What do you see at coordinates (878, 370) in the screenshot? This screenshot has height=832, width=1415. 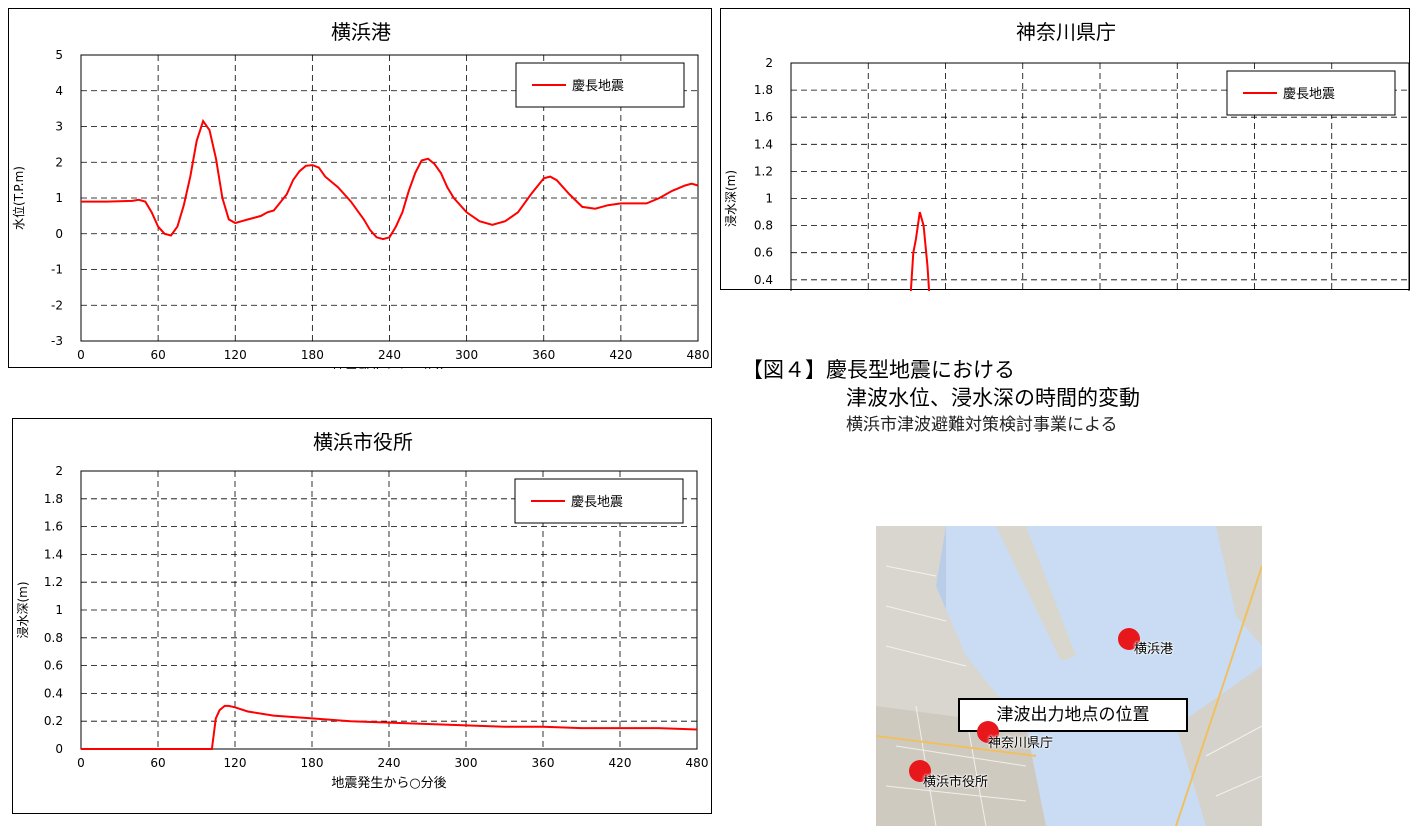 I see `caption-line-1: 【図４】慶長型地震における` at bounding box center [878, 370].